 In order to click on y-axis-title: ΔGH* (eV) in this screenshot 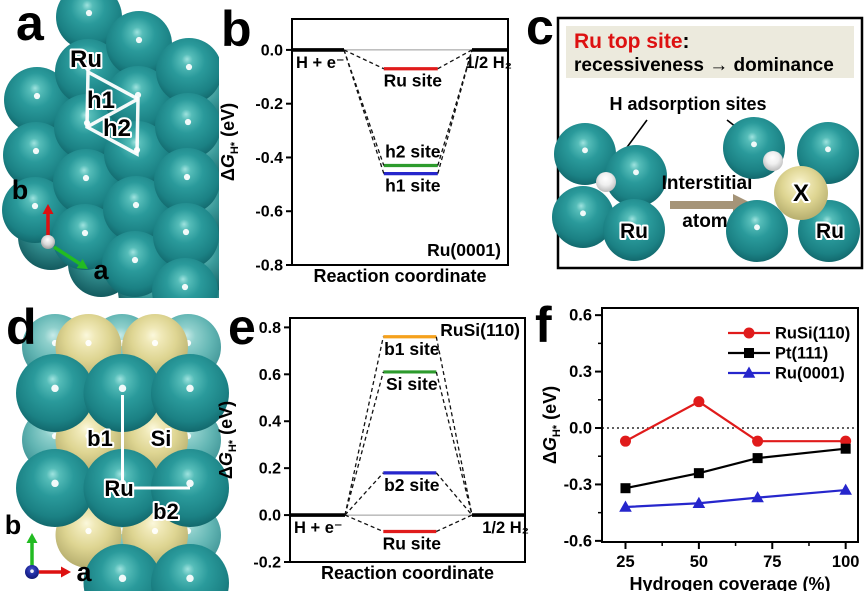, I will do `click(229, 142)`.